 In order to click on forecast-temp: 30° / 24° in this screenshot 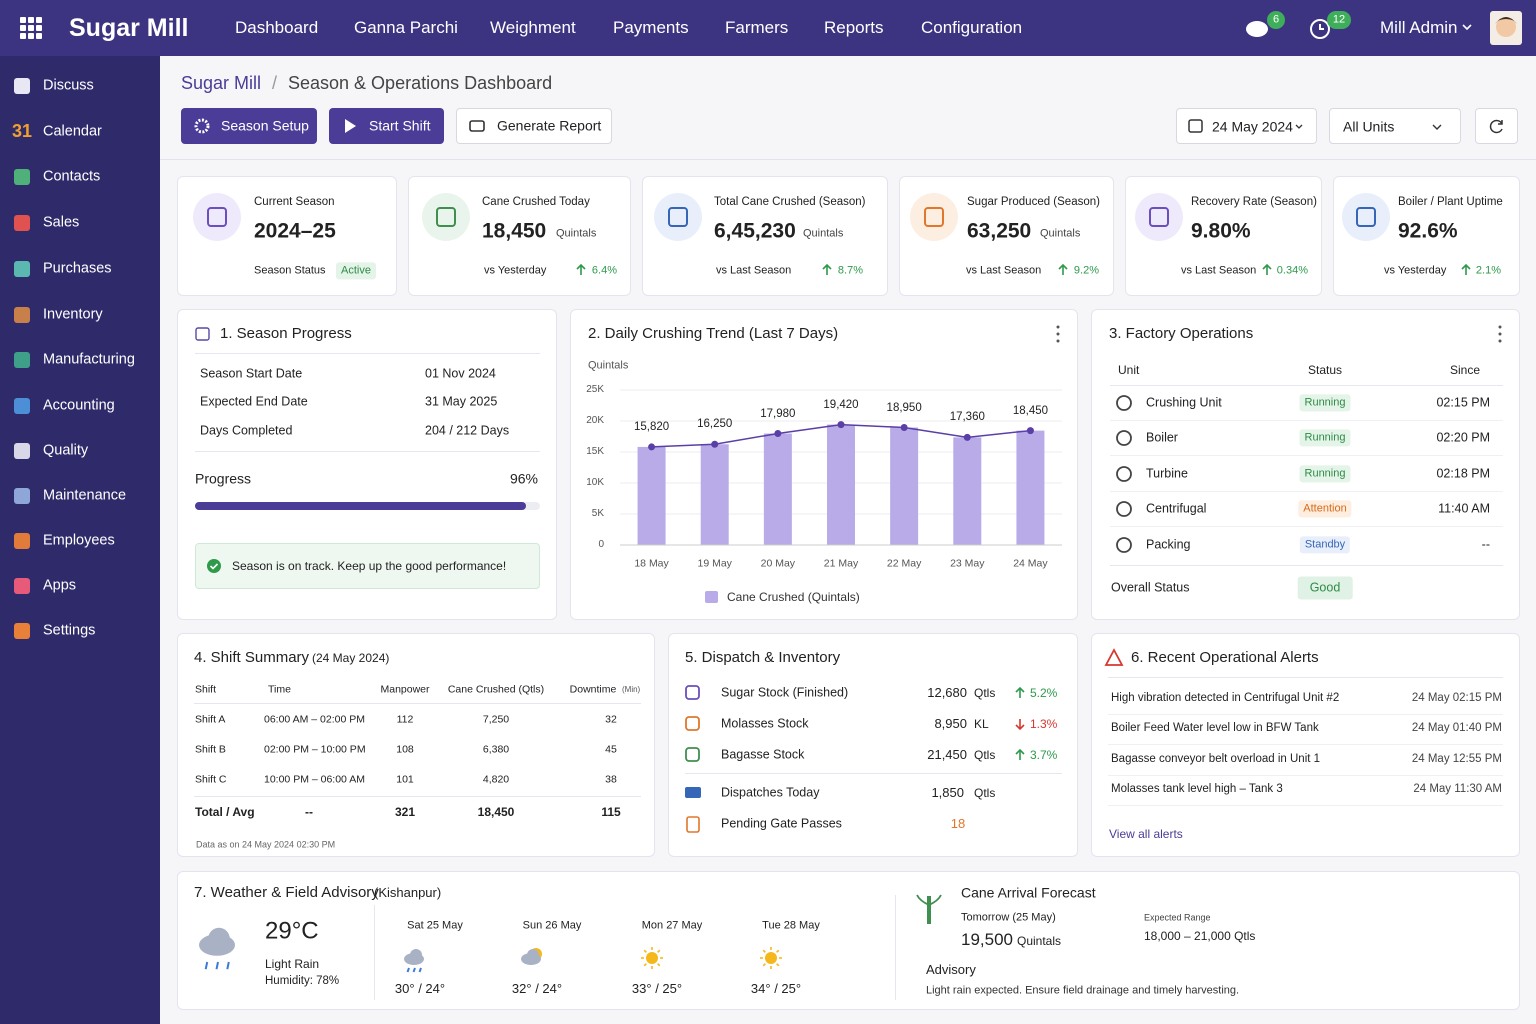, I will do `click(420, 989)`.